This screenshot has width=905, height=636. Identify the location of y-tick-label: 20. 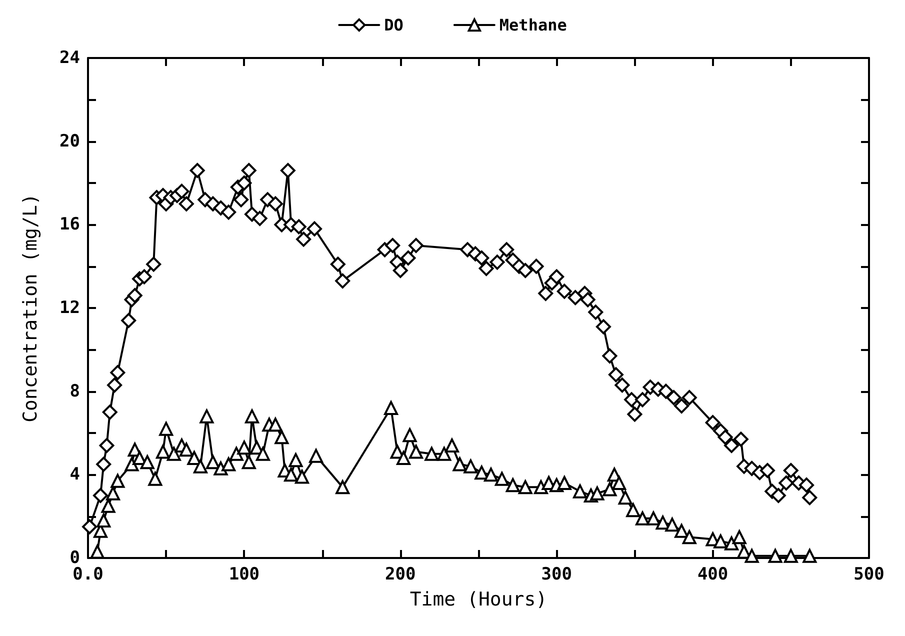
(70, 141).